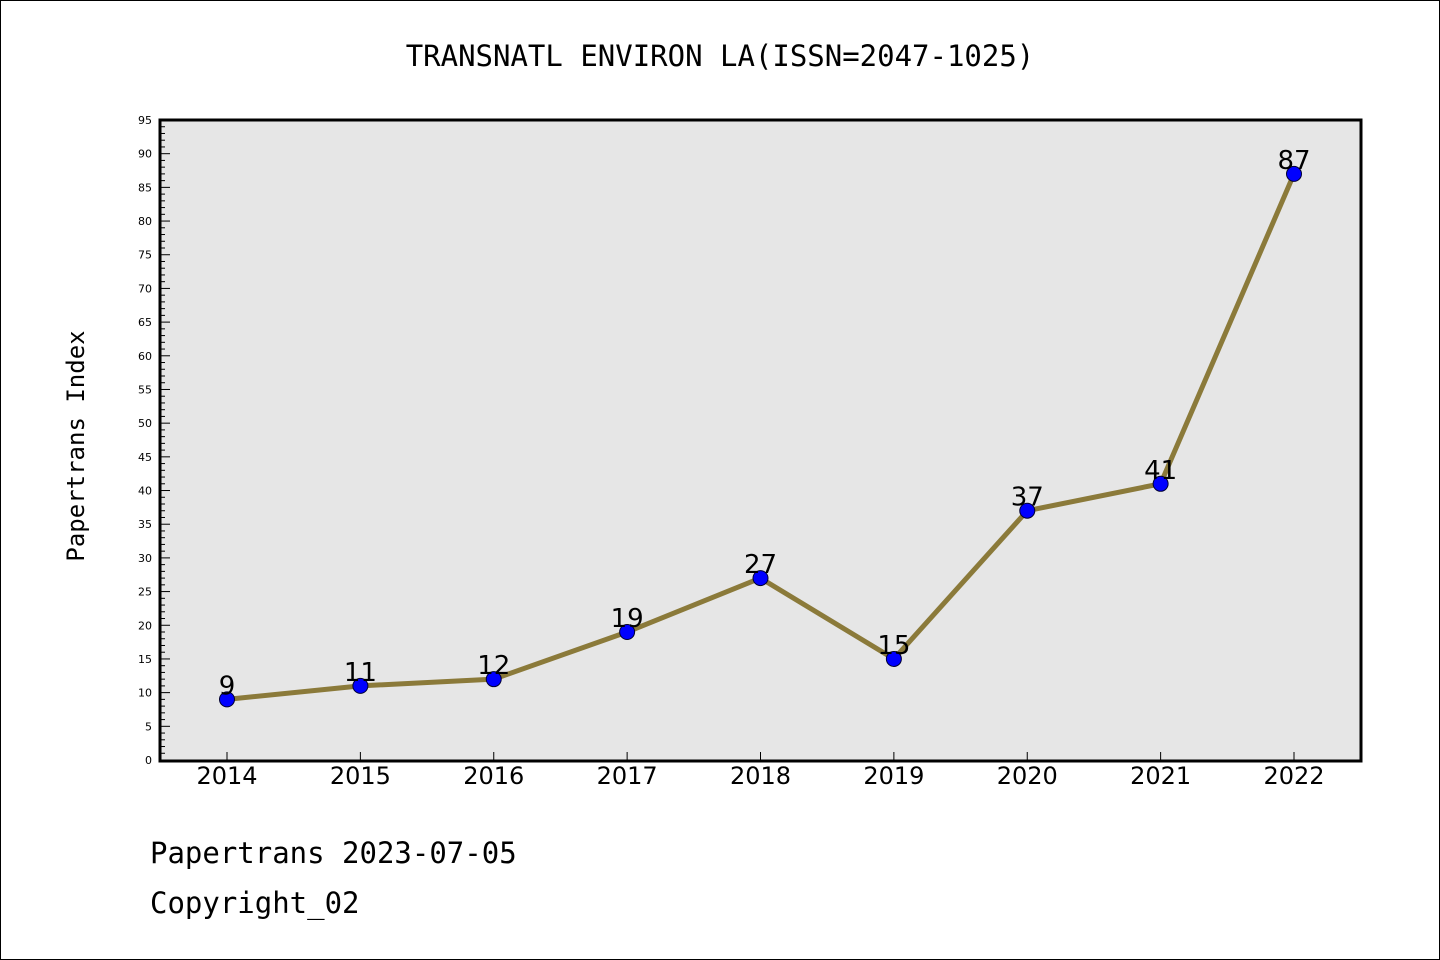 The height and width of the screenshot is (960, 1440). What do you see at coordinates (154, 440) in the screenshot?
I see `y-axis-ticks: 0 5 10 15 20 25 30 35 40 45 50 55 60 65 70 75 80 85 90 95` at bounding box center [154, 440].